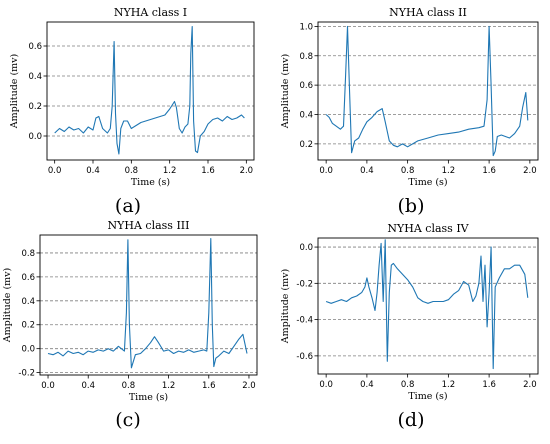  What do you see at coordinates (149, 225) in the screenshot?
I see `chart-title: NYHA class III` at bounding box center [149, 225].